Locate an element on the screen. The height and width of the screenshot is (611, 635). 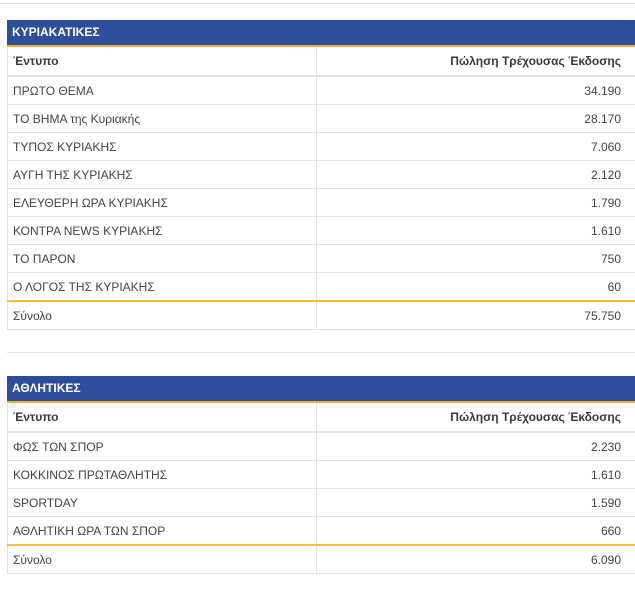
paper-sales: 660 is located at coordinates (475, 531).